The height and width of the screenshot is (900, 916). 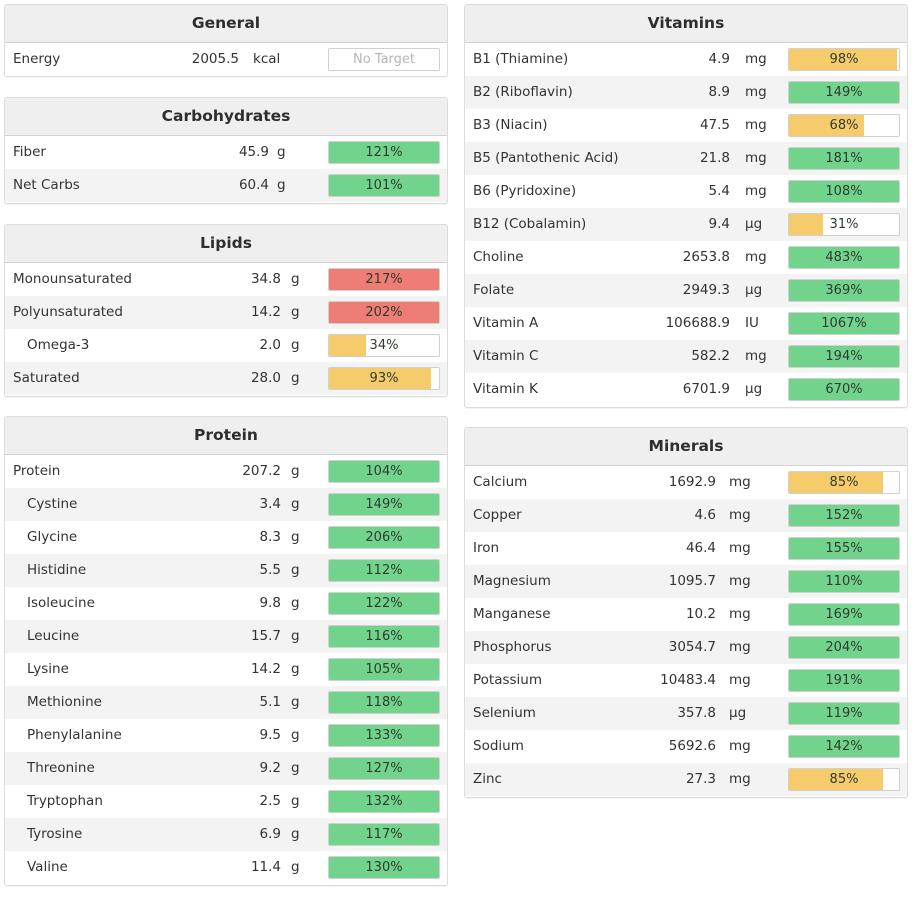 What do you see at coordinates (226, 603) in the screenshot?
I see `nutrient-row: Isoleucine 9.8 g 122%` at bounding box center [226, 603].